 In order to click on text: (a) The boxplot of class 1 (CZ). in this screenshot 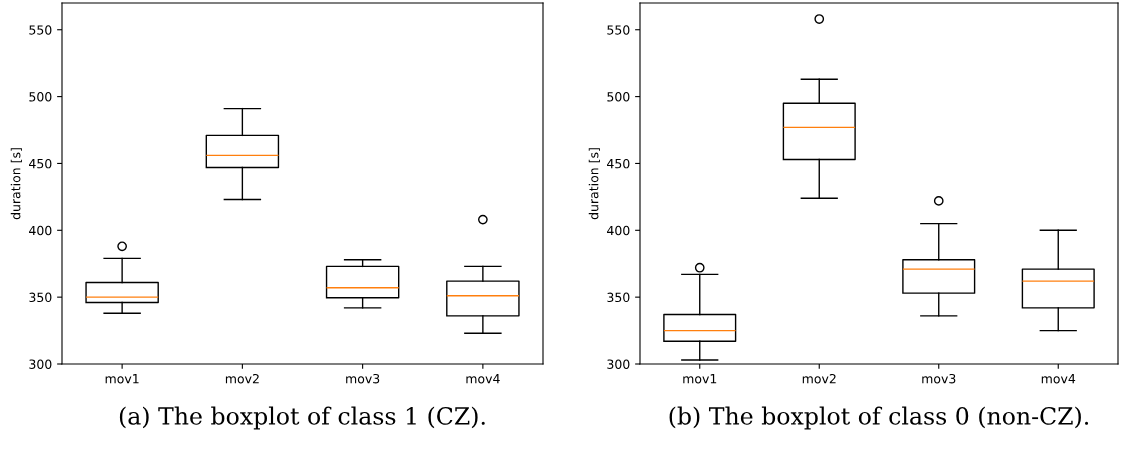, I will do `click(302, 418)`.